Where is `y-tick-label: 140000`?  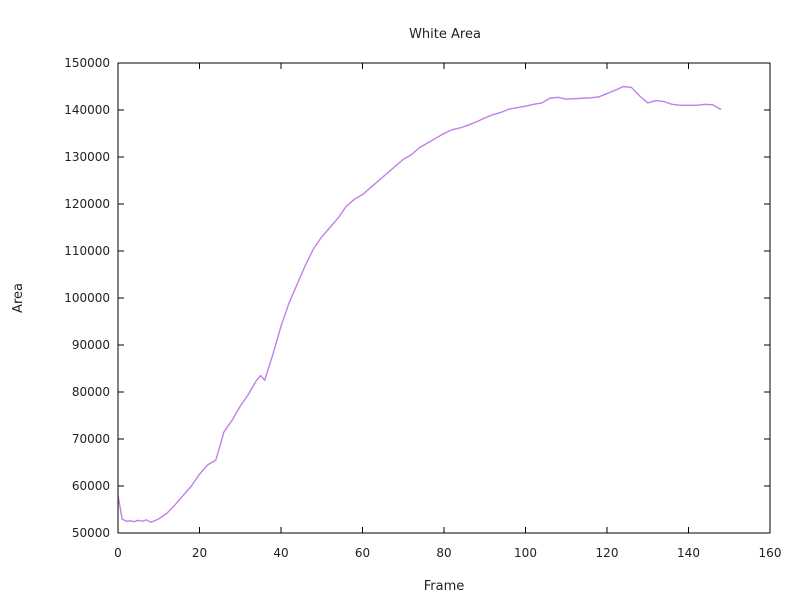 y-tick-label: 140000 is located at coordinates (87, 110).